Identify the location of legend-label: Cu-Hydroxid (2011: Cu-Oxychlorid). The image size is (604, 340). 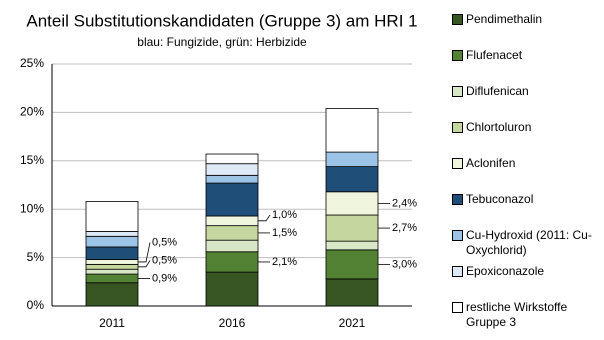
(529, 242).